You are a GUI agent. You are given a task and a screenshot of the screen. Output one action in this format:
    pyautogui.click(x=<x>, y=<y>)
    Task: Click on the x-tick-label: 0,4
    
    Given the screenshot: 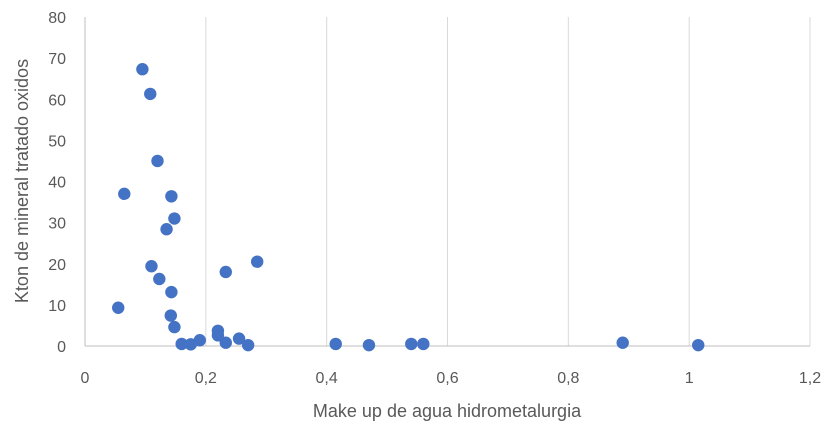 What is the action you would take?
    pyautogui.click(x=327, y=378)
    